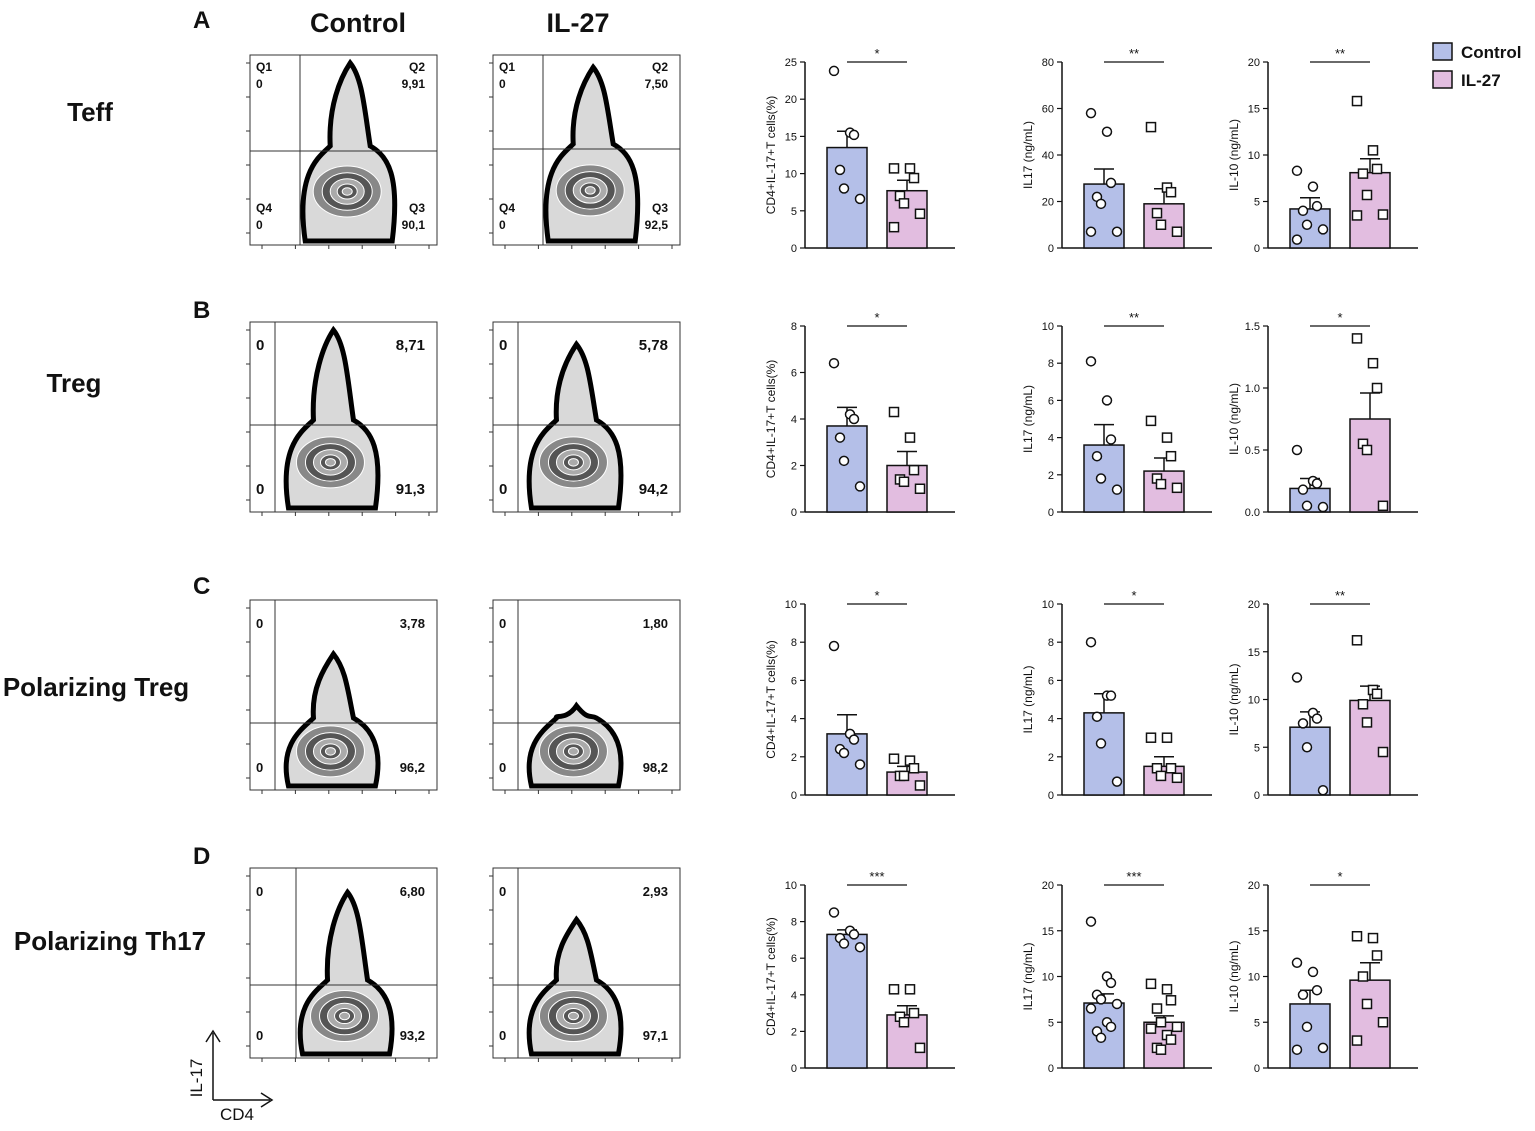  Describe the element at coordinates (577, 23) in the screenshot. I see `header-il27: IL-27` at that location.